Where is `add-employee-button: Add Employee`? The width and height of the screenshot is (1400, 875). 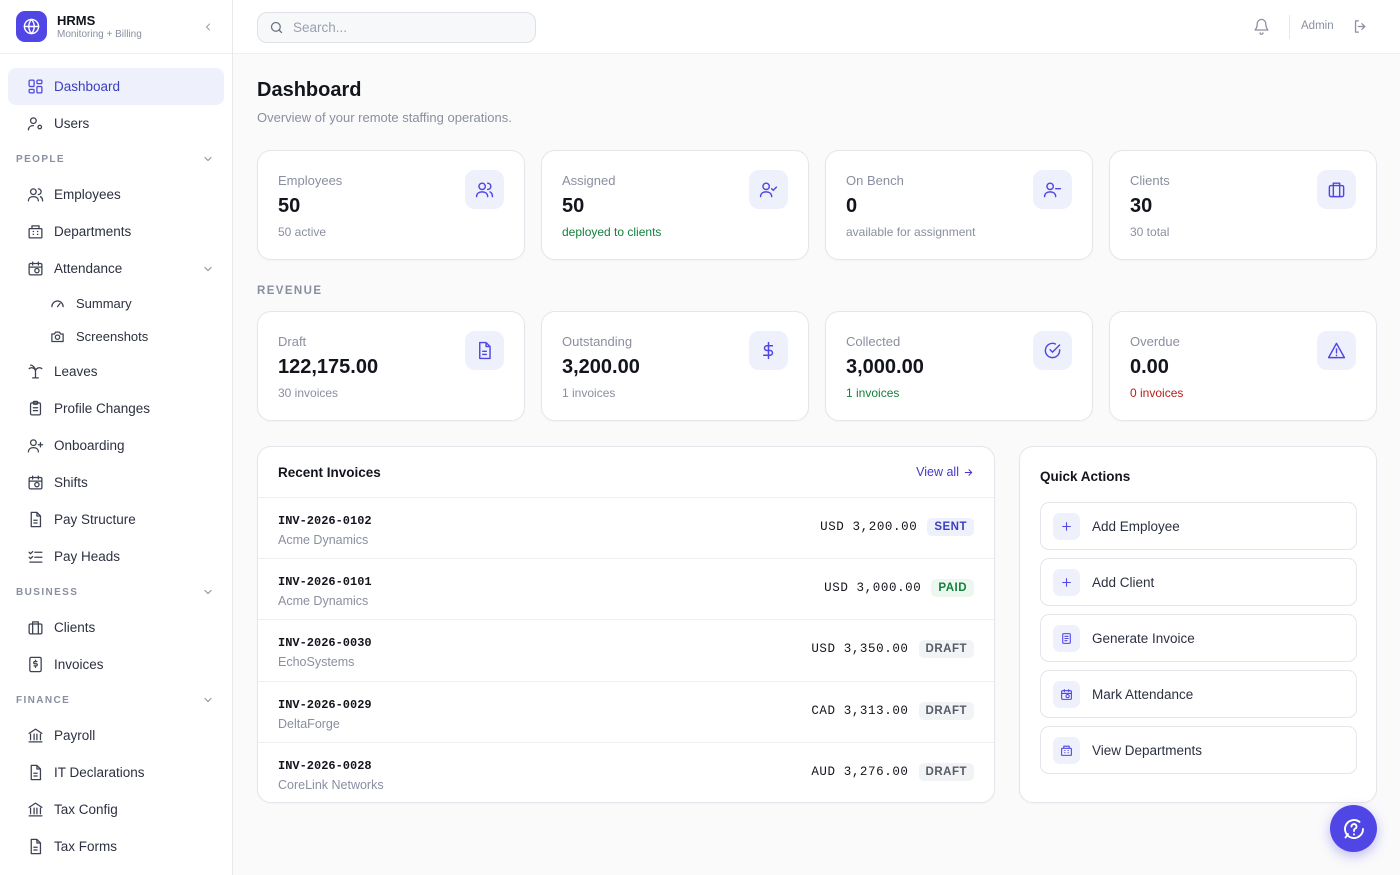 add-employee-button: Add Employee is located at coordinates (1198, 526).